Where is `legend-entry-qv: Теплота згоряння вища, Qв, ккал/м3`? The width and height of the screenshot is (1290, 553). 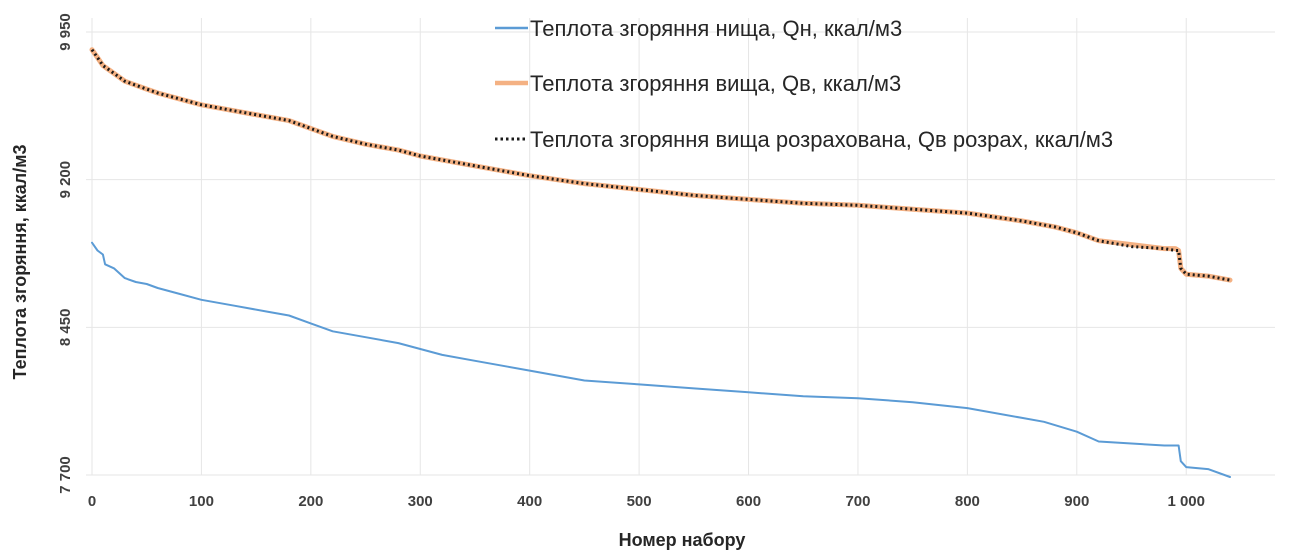
legend-entry-qv: Теплота згоряння вища, Qв, ккал/м3 is located at coordinates (698, 83).